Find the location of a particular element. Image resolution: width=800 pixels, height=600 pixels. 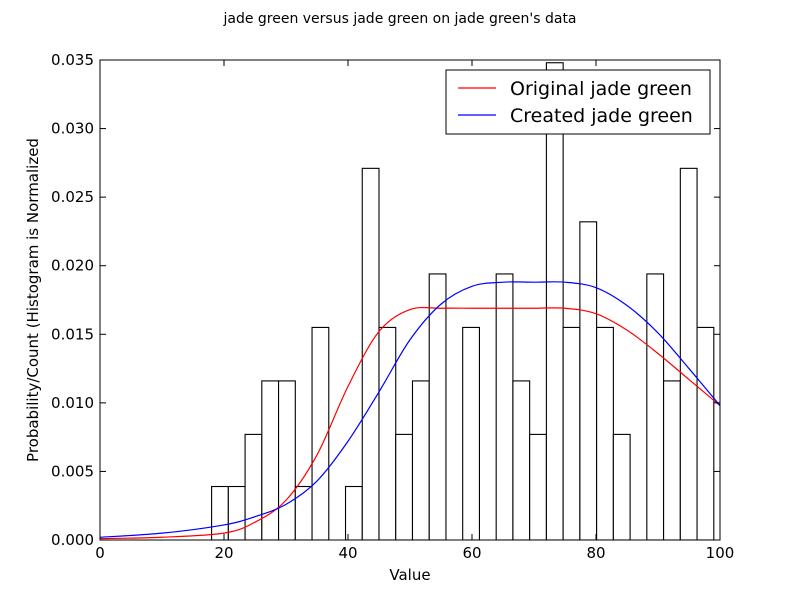

x-tick-label: 100 is located at coordinates (720, 553).